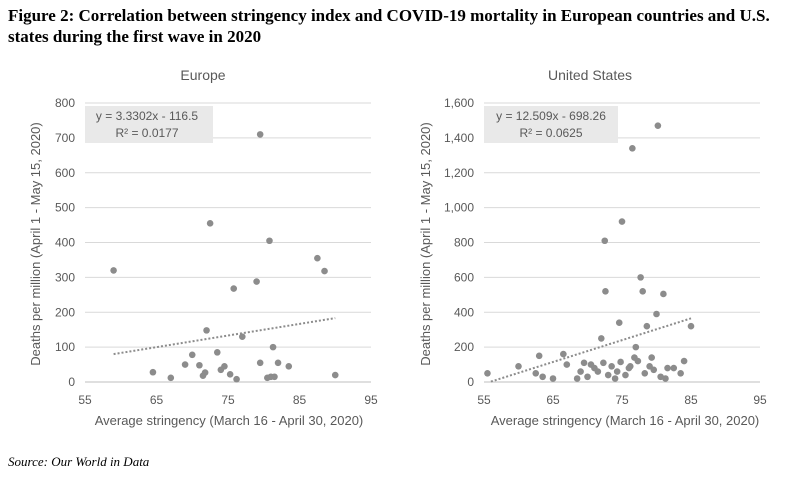 This screenshot has width=786, height=482. What do you see at coordinates (459, 242) in the screenshot?
I see `y-tick-labels: 0 200 400 600 800 1,000 1,200 1,400 1,600` at bounding box center [459, 242].